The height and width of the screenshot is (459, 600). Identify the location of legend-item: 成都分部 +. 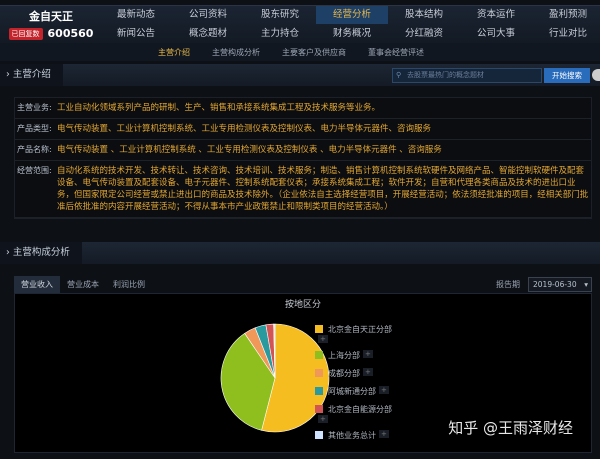
(355, 373).